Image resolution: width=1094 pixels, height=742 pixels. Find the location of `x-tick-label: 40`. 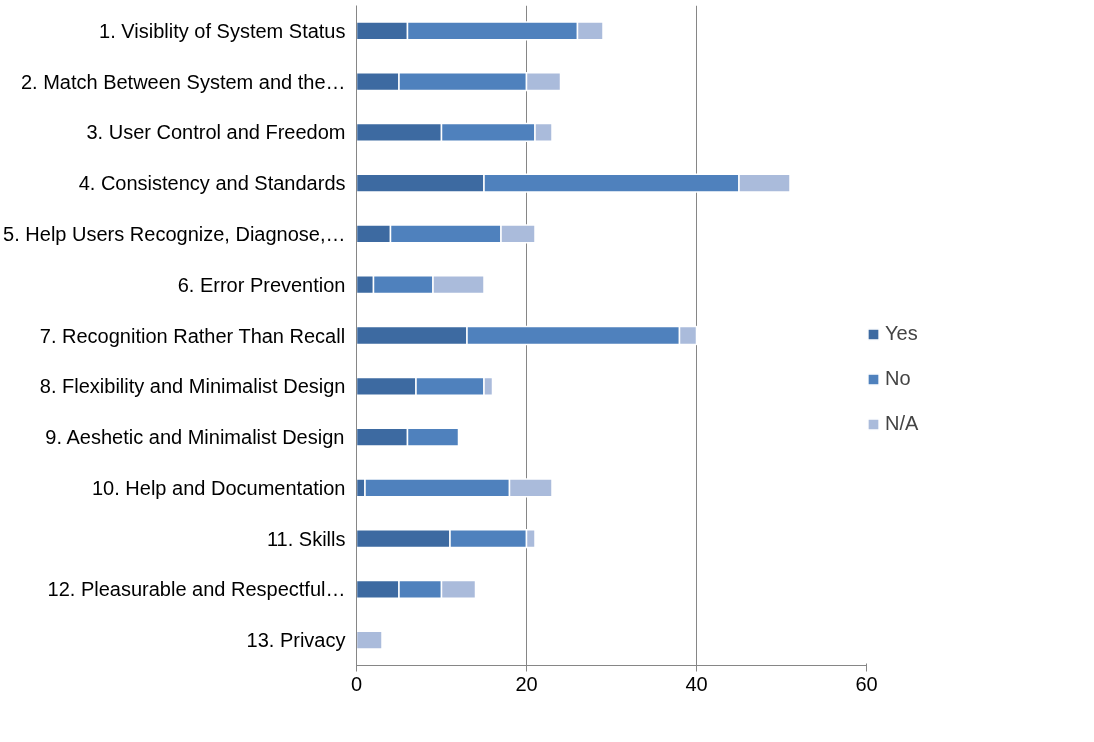

x-tick-label: 40 is located at coordinates (696, 683).